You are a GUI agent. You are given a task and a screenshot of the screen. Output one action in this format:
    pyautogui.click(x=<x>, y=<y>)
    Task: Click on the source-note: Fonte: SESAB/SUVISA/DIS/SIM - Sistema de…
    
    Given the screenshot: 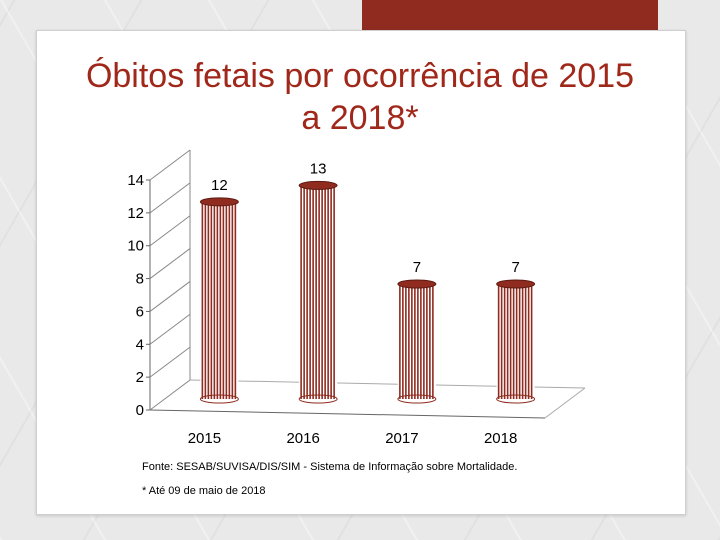 What is the action you would take?
    pyautogui.click(x=330, y=467)
    